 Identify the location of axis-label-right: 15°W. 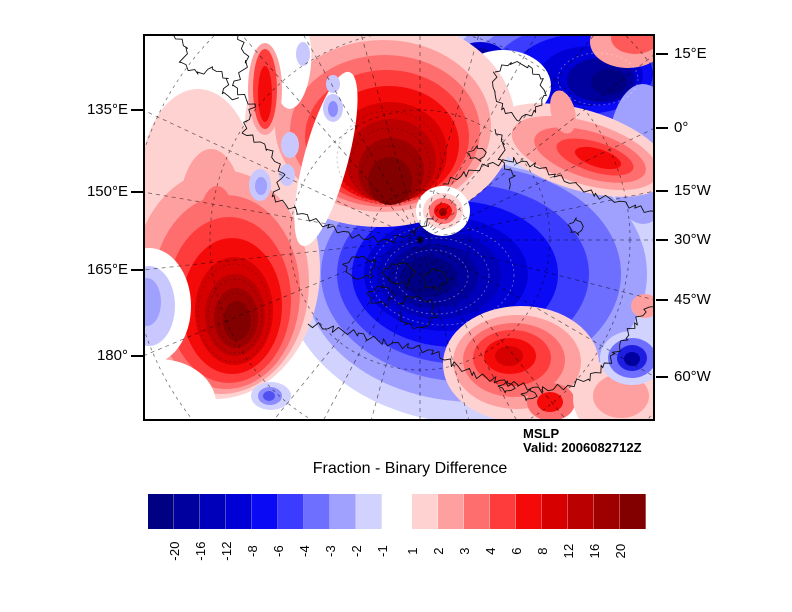
(692, 190).